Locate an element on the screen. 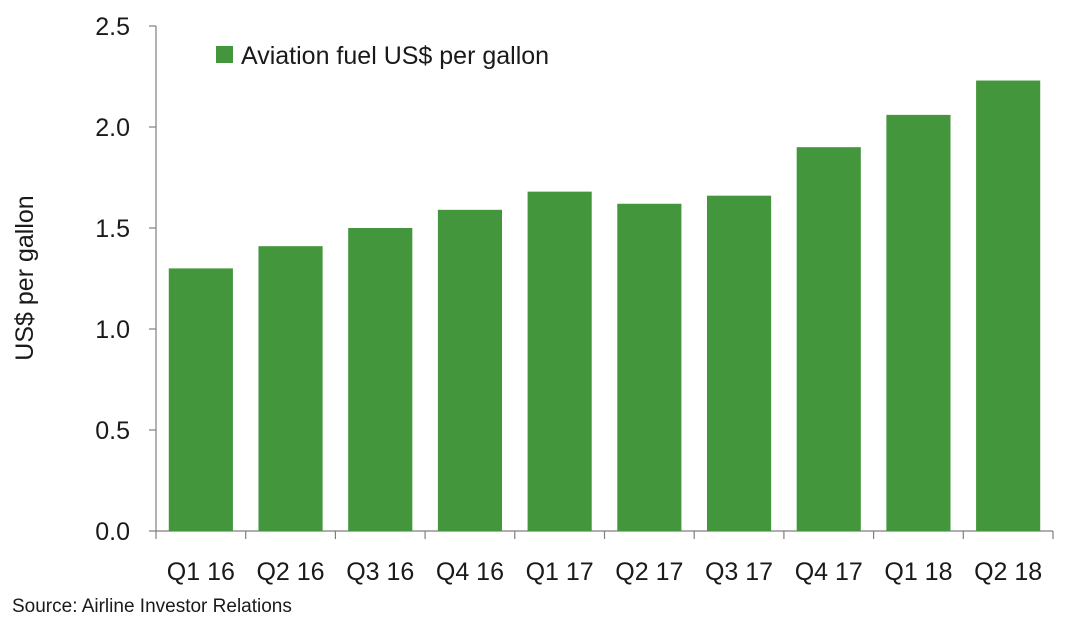  y-tick-label: 0.5 is located at coordinates (112, 431).